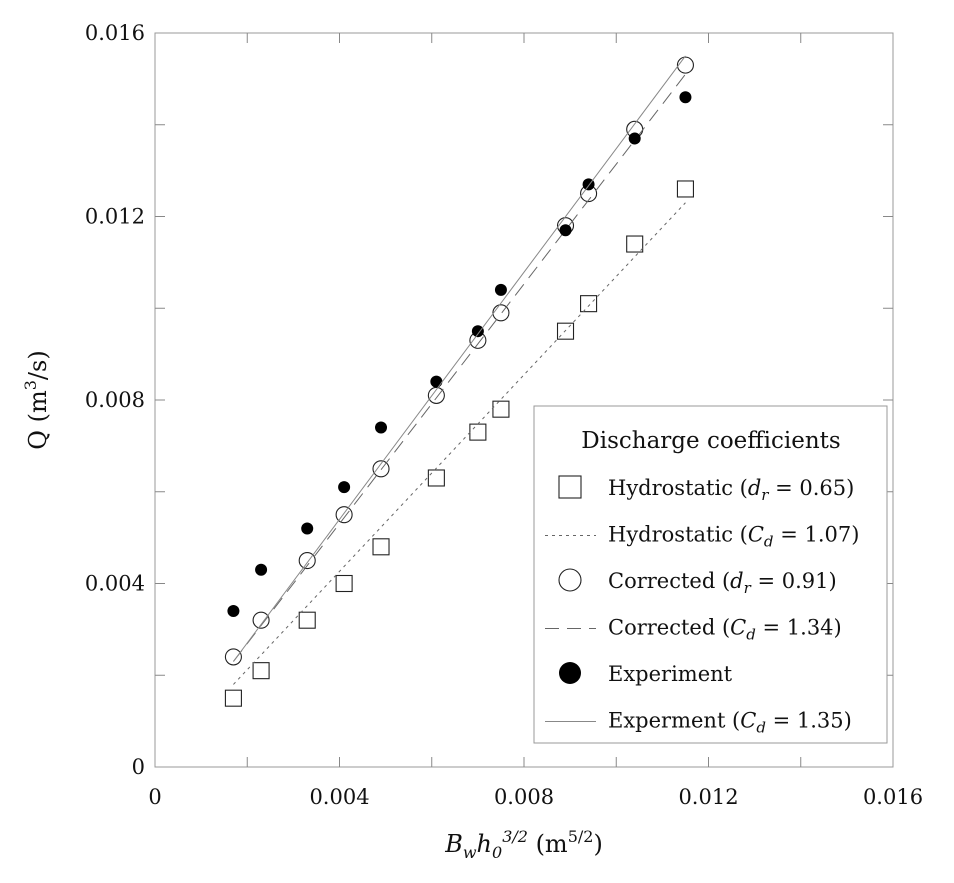  I want to click on legend-box, so click(710, 574).